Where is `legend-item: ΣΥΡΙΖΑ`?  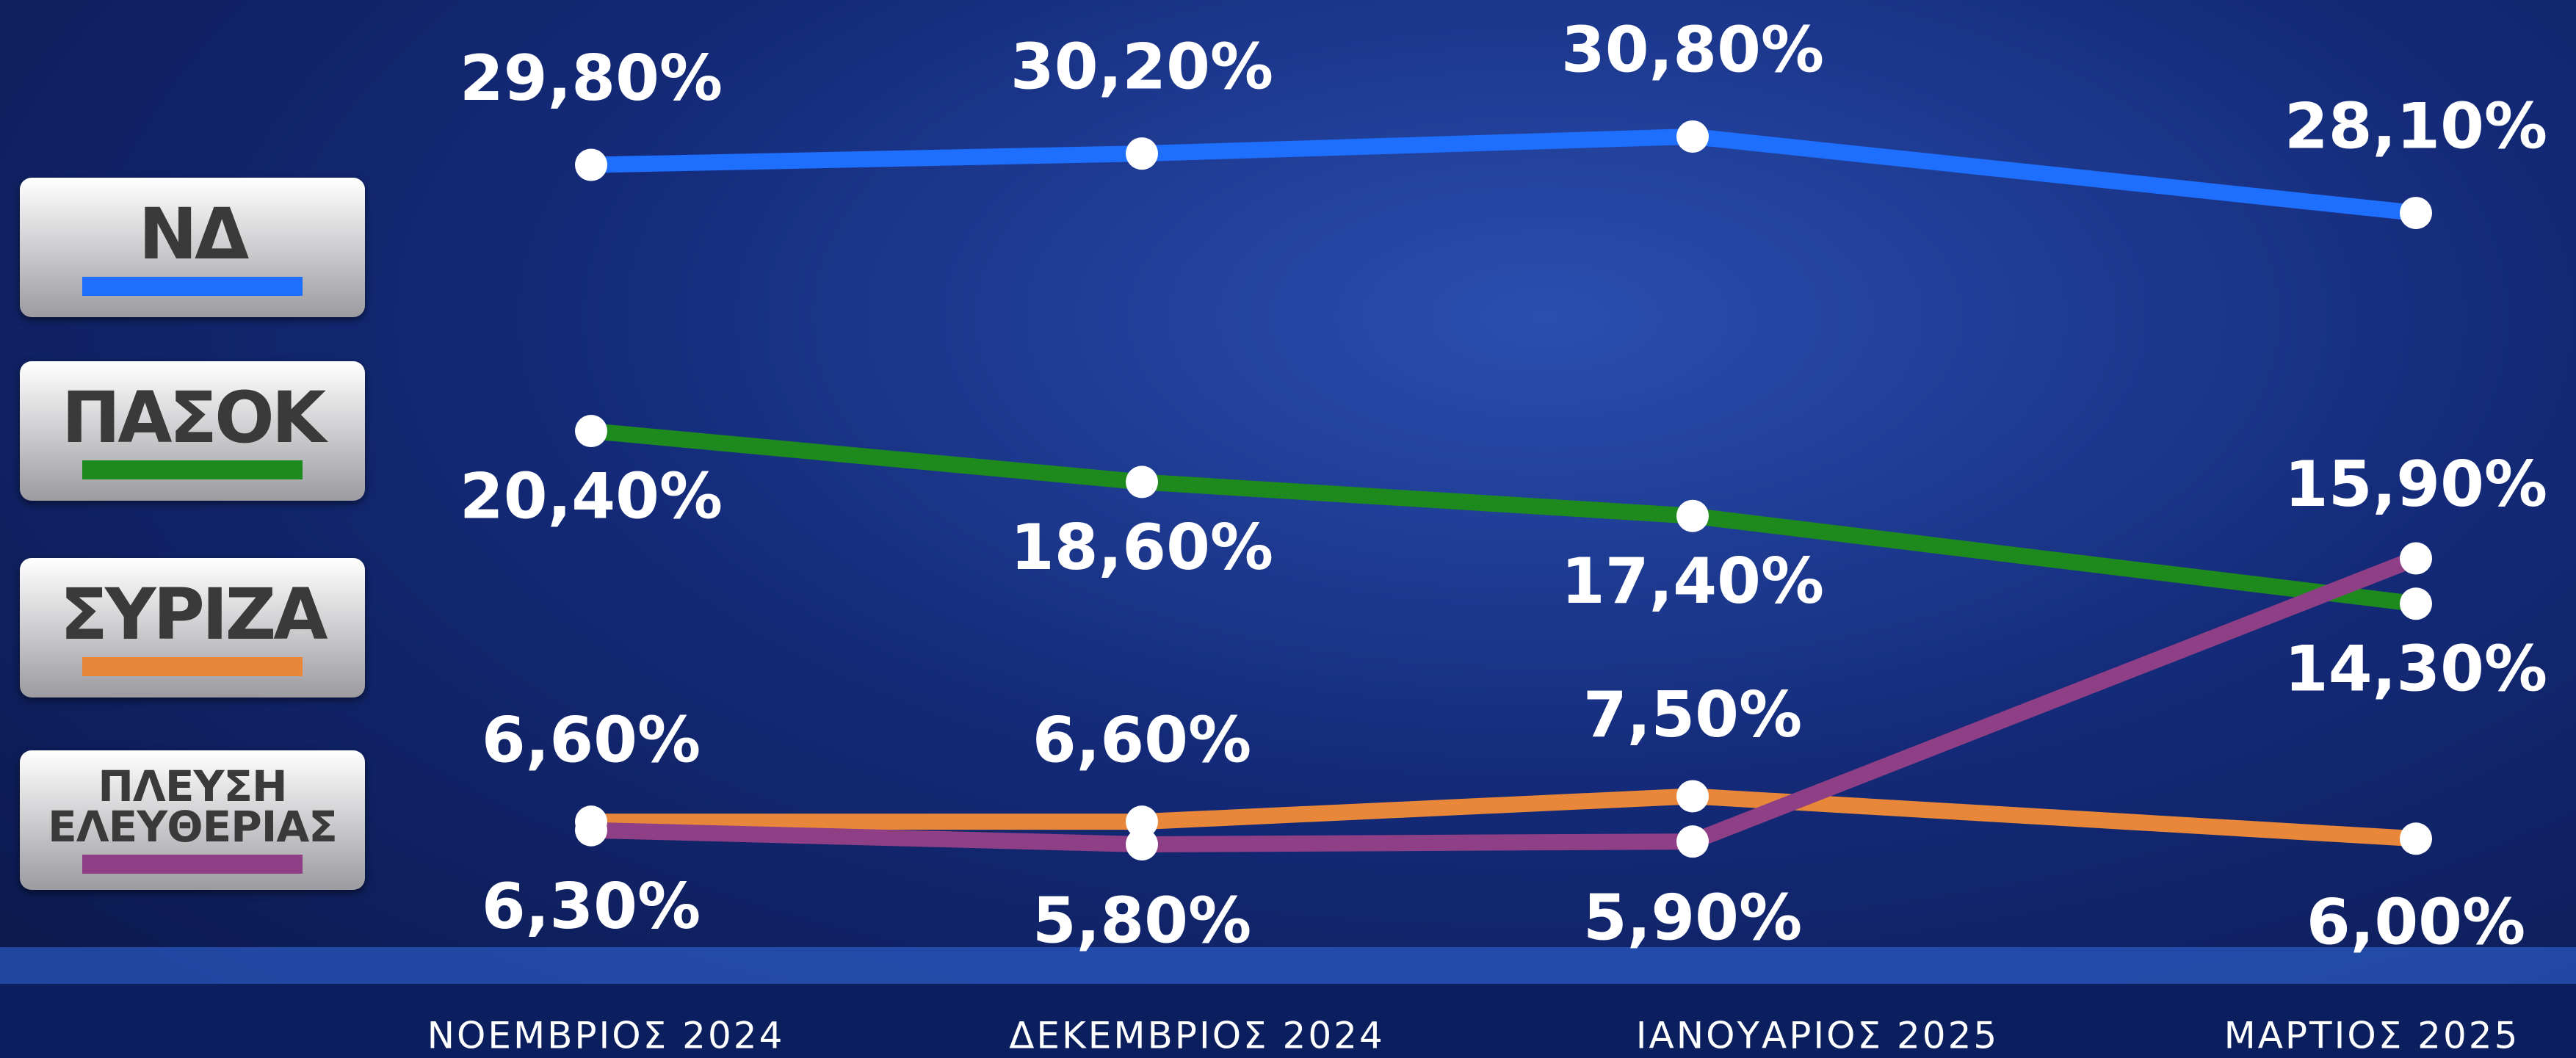 legend-item: ΣΥΡΙΖΑ is located at coordinates (192, 628).